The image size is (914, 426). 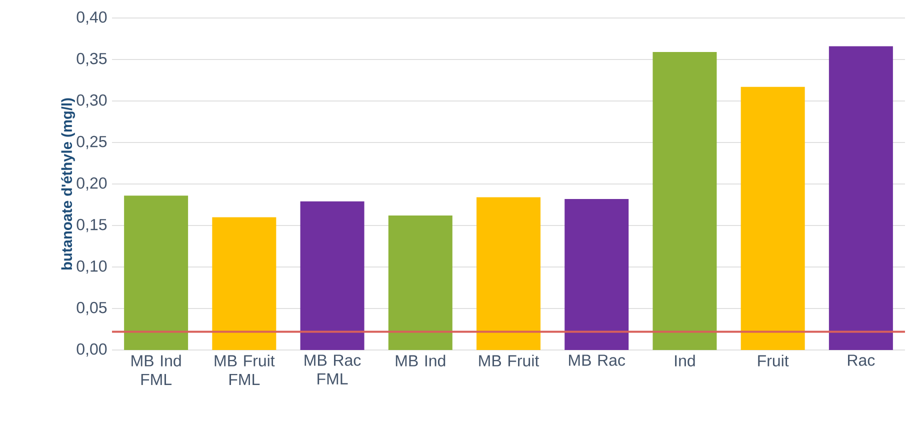 What do you see at coordinates (91, 184) in the screenshot?
I see `y-tick-label: 0,20` at bounding box center [91, 184].